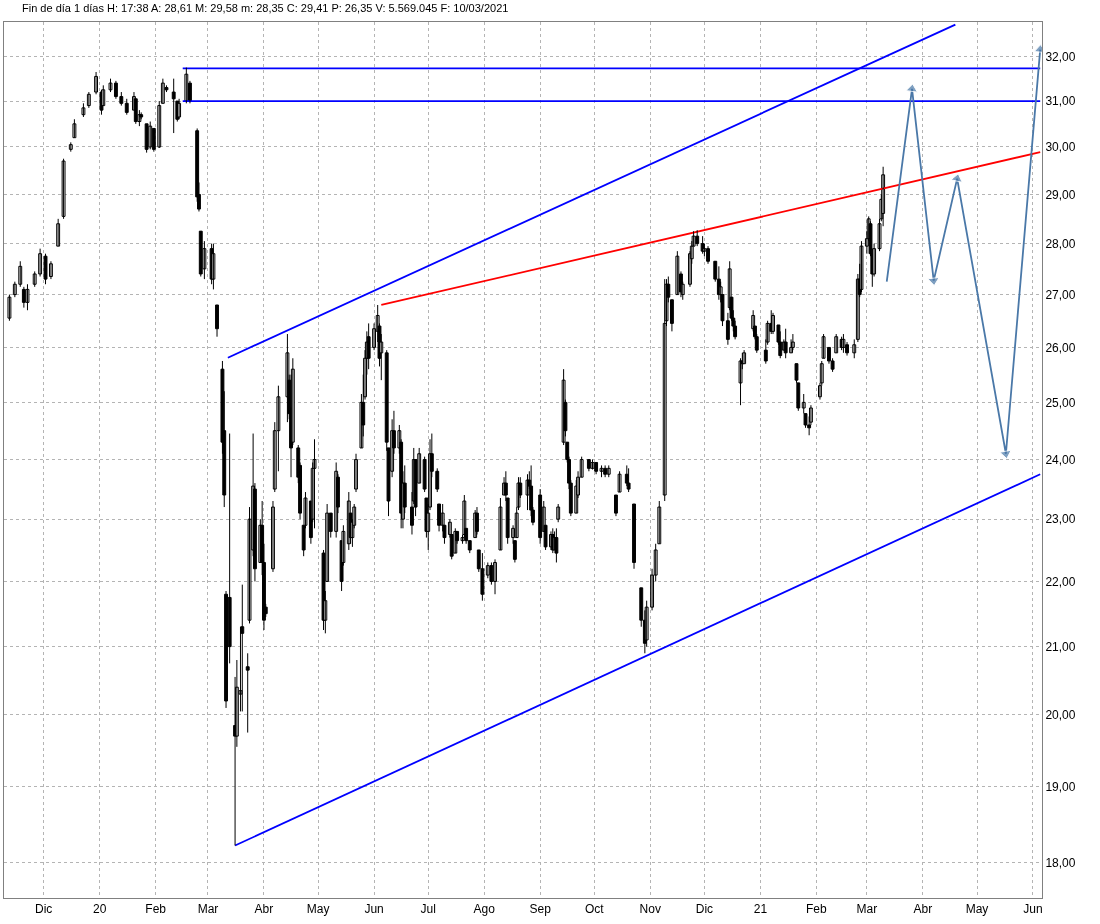 Image resolution: width=1100 pixels, height=924 pixels. What do you see at coordinates (1060, 646) in the screenshot?
I see `y-tick-label: 21,00` at bounding box center [1060, 646].